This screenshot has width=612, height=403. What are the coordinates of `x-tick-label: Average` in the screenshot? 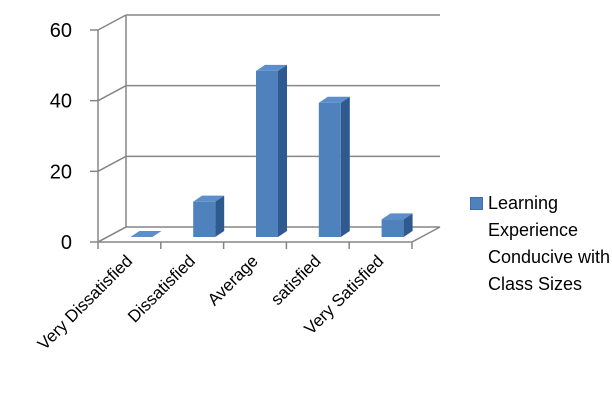 It's located at (233, 280).